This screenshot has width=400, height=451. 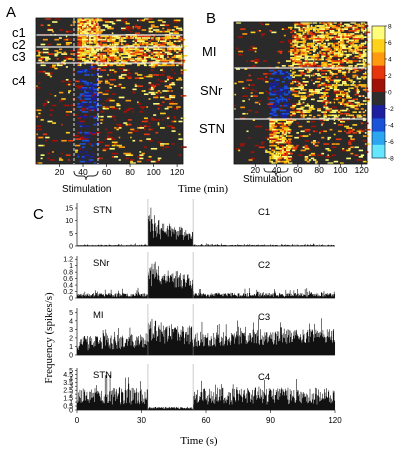 I want to click on stimulation-annotation-a: Stimulation, so click(x=86, y=182).